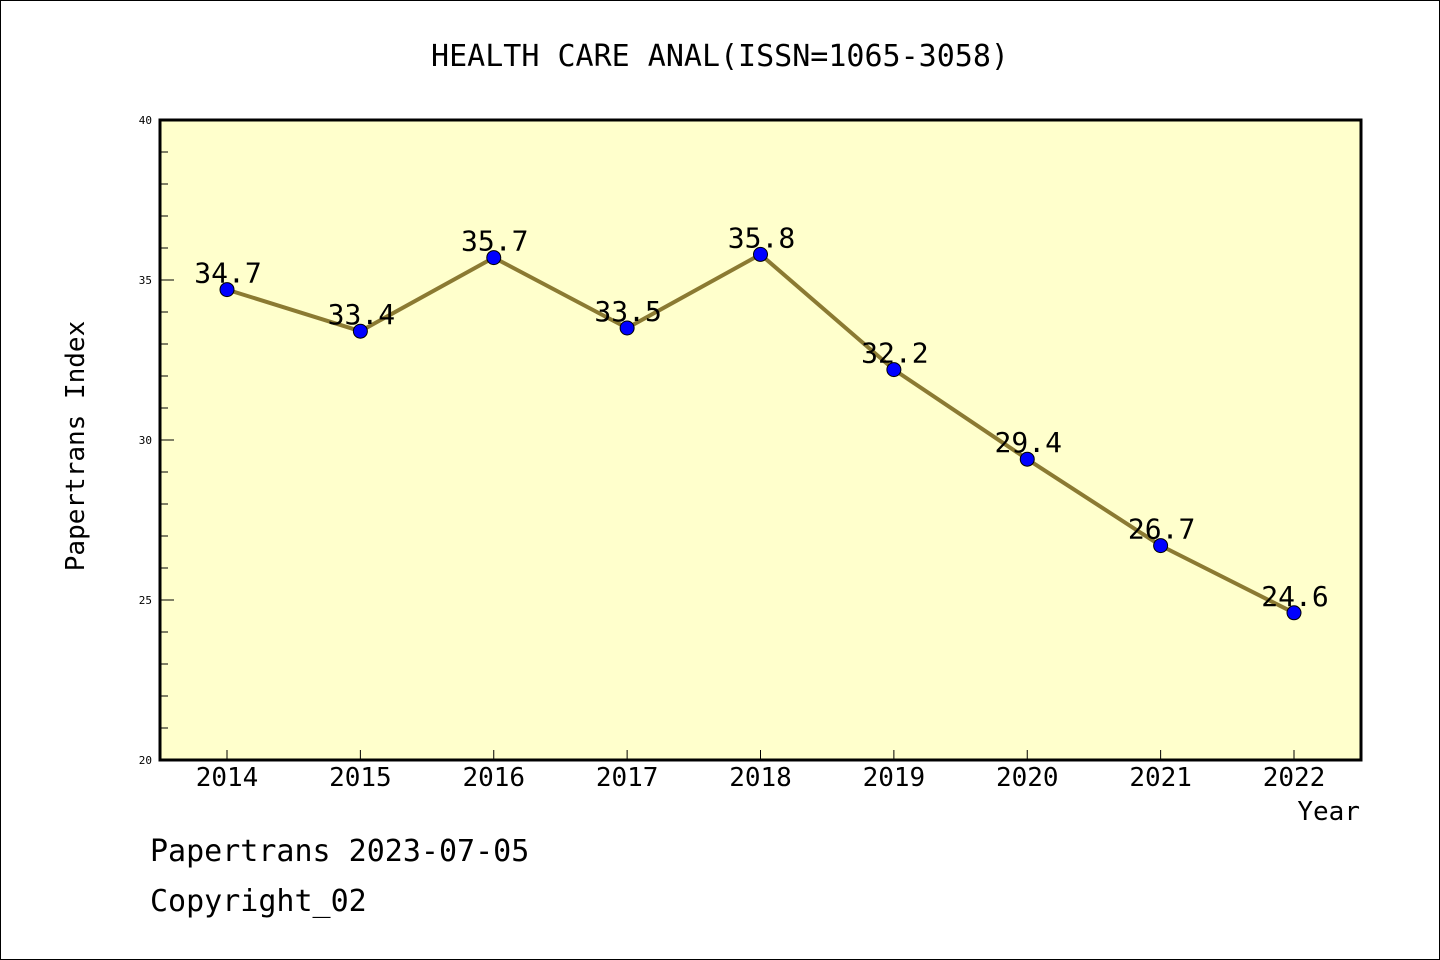 The image size is (1440, 960). What do you see at coordinates (145, 280) in the screenshot?
I see `y-tick-label: 35` at bounding box center [145, 280].